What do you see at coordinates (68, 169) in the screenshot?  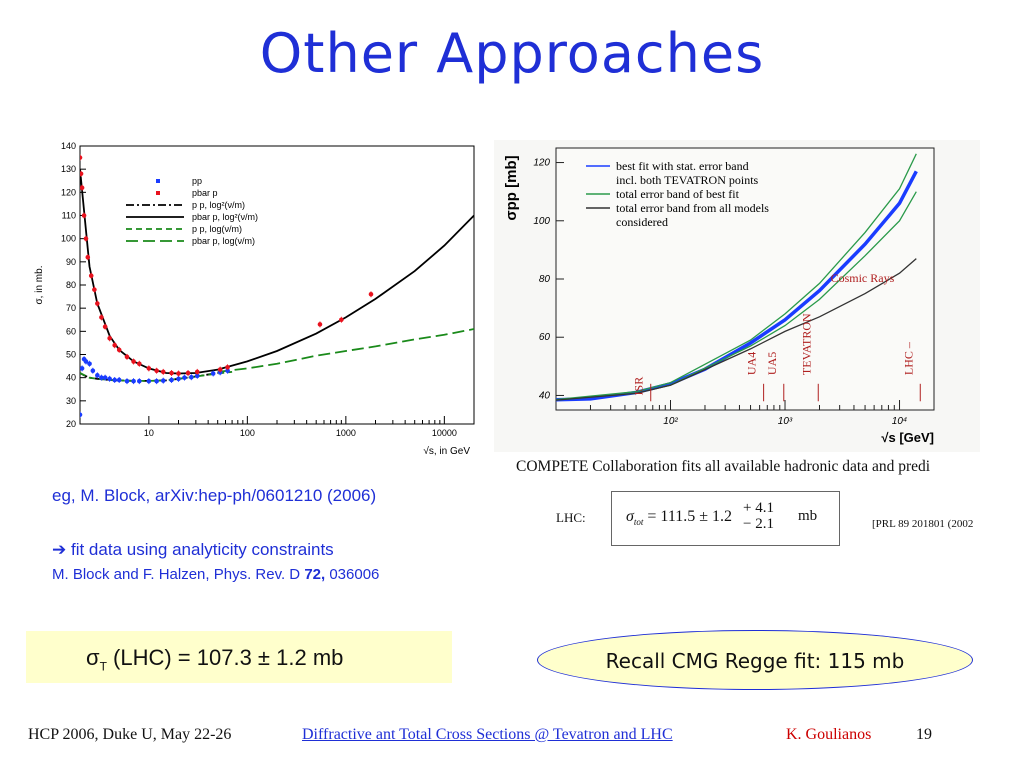 I see `y-tick-label: 130` at bounding box center [68, 169].